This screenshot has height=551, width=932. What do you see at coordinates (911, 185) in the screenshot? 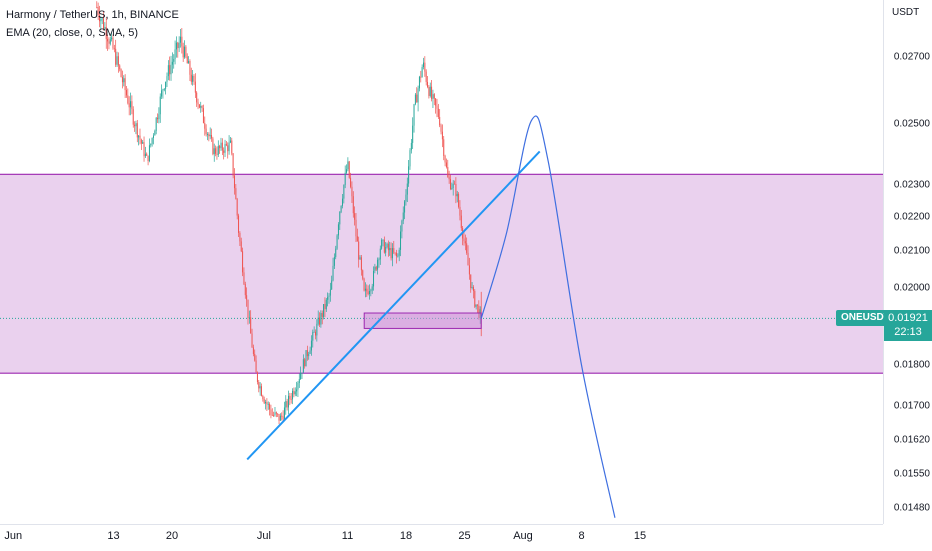
I see `price-tick-label: 0.02300` at bounding box center [911, 185].